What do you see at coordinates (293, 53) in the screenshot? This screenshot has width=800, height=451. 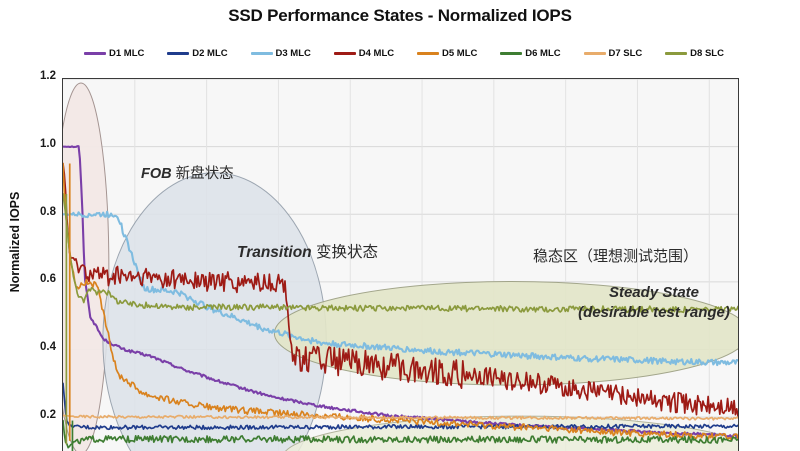 I see `legend-item-label: D3 MLC` at bounding box center [293, 53].